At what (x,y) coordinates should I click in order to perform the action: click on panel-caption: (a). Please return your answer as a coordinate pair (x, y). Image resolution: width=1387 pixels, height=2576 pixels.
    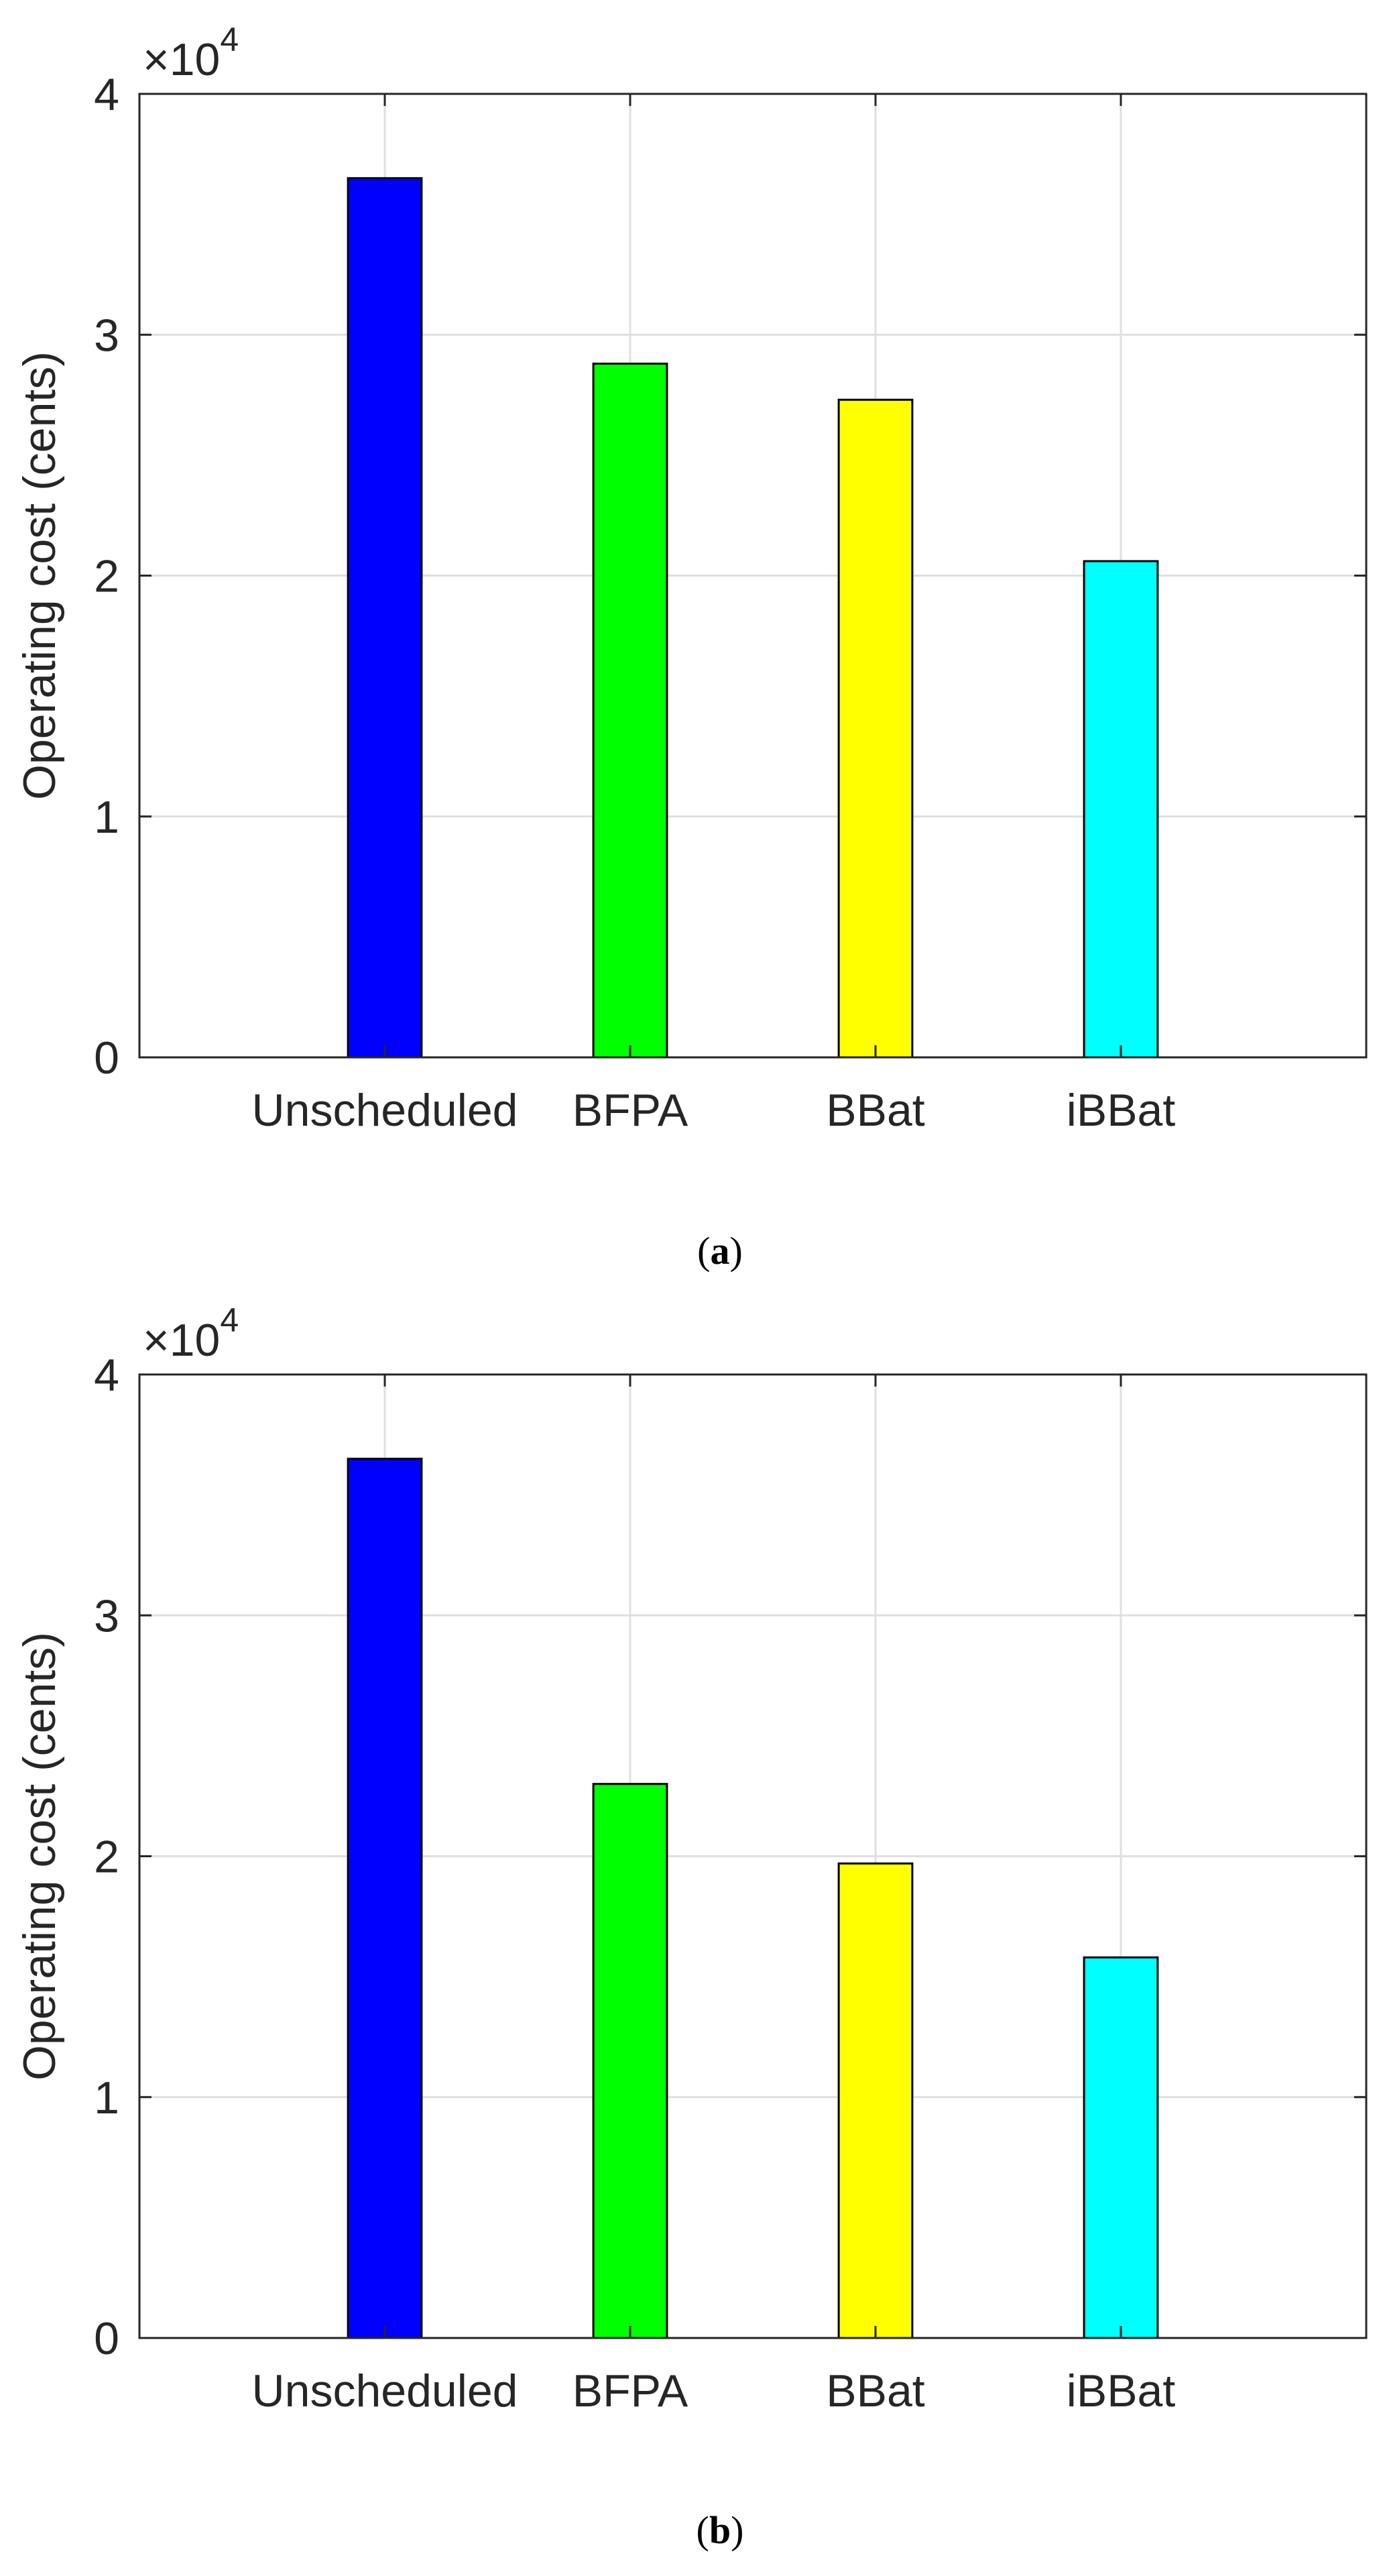
    Looking at the image, I should click on (720, 1251).